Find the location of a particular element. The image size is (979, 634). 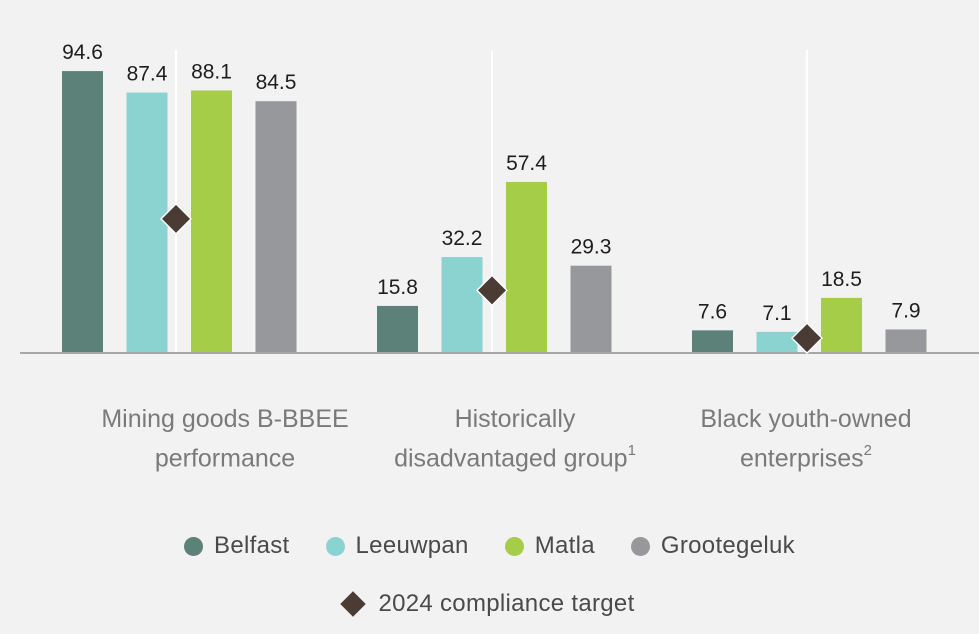

category-label-line2: performance is located at coordinates (225, 458).